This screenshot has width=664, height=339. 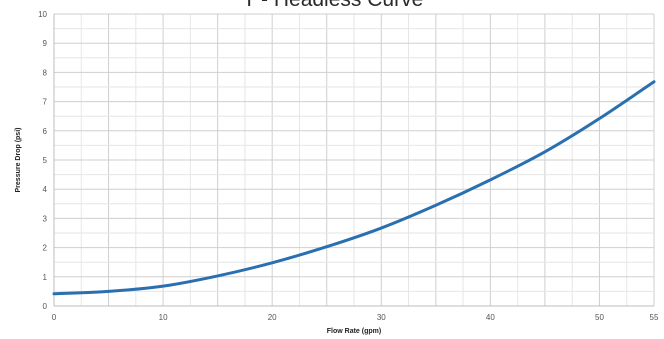 I want to click on x-tick-label: 10, so click(x=163, y=317).